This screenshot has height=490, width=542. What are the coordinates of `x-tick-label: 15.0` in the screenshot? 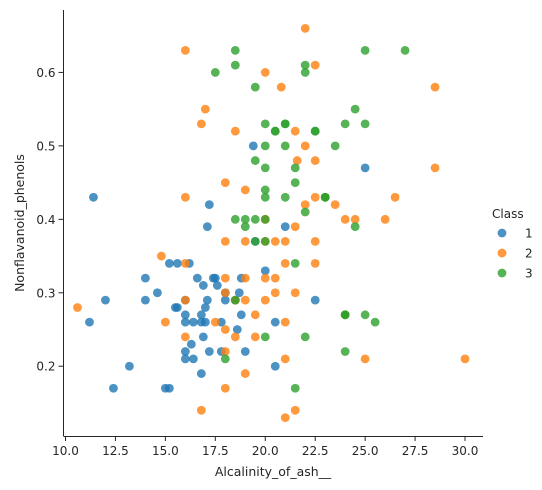 It's located at (165, 451).